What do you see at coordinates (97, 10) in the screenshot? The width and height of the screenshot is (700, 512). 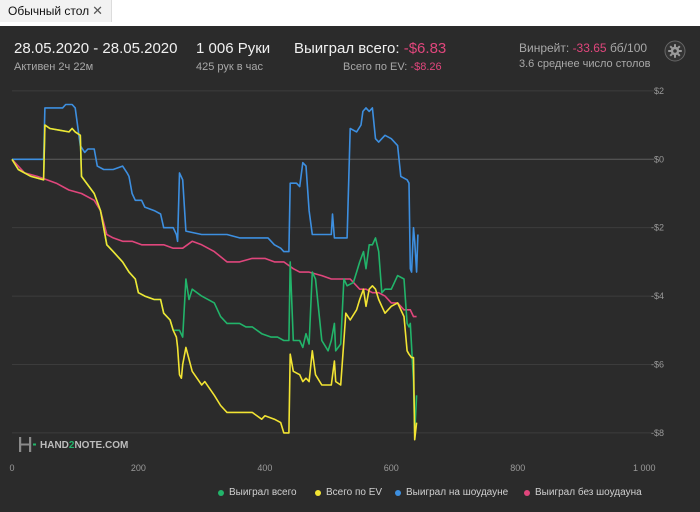 I see `close-icon: ✕` at bounding box center [97, 10].